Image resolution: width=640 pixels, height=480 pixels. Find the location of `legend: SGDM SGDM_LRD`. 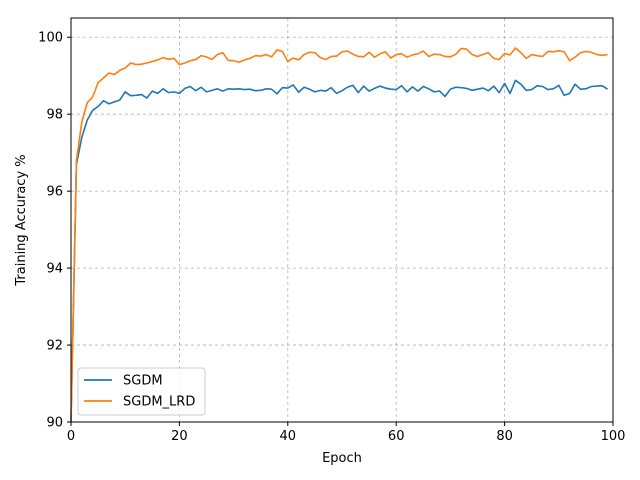

legend: SGDM SGDM_LRD is located at coordinates (141, 391).